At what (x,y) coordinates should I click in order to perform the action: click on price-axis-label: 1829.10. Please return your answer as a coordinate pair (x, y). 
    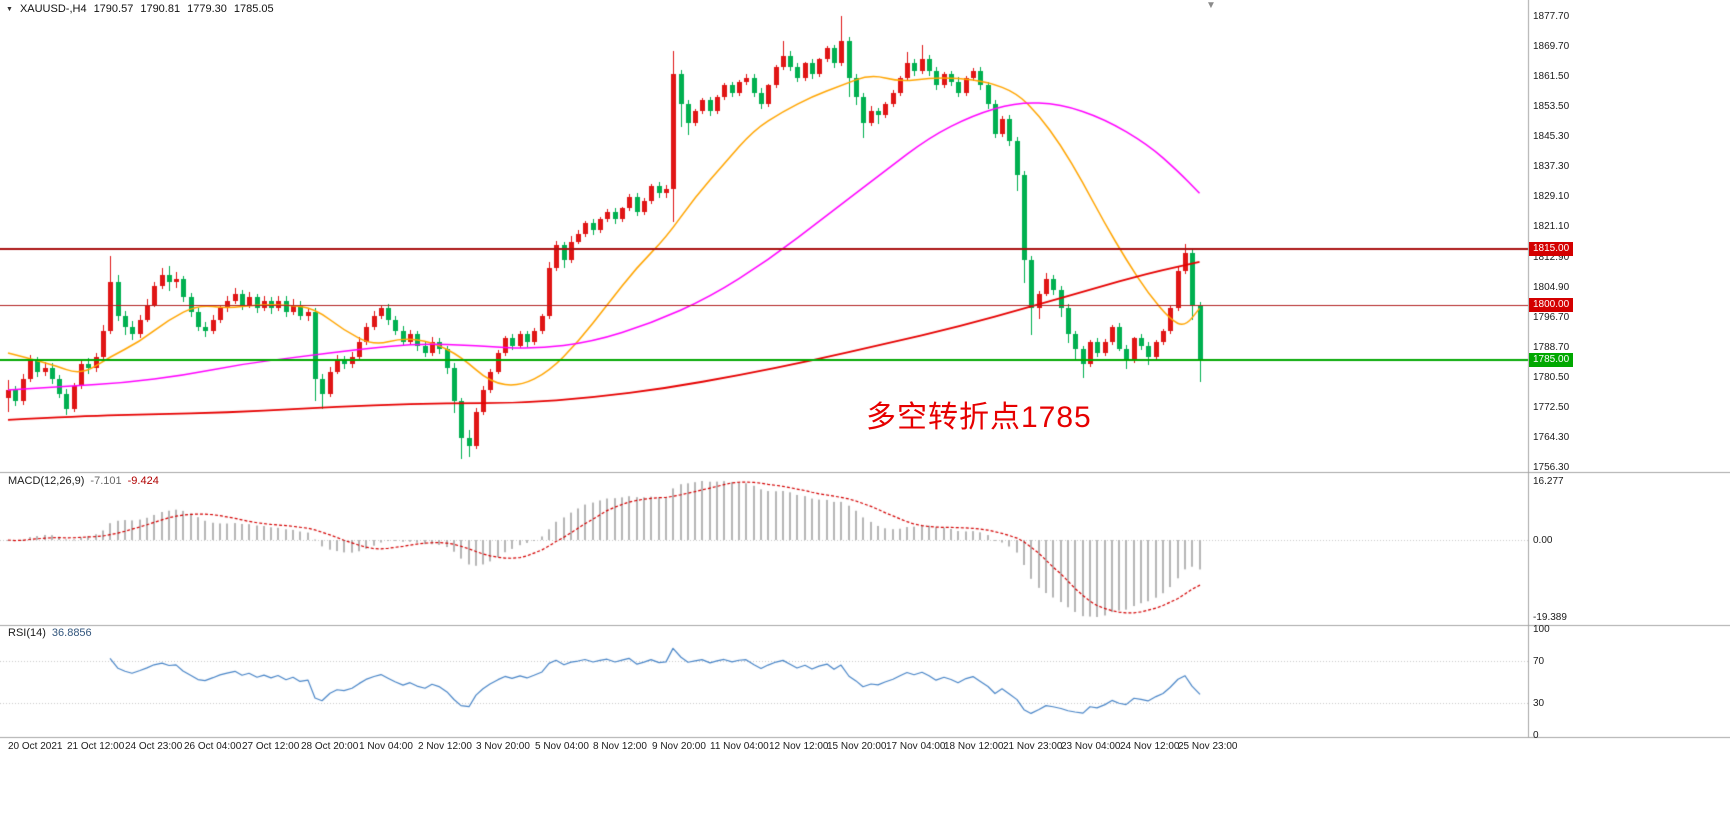
    Looking at the image, I should click on (1551, 197).